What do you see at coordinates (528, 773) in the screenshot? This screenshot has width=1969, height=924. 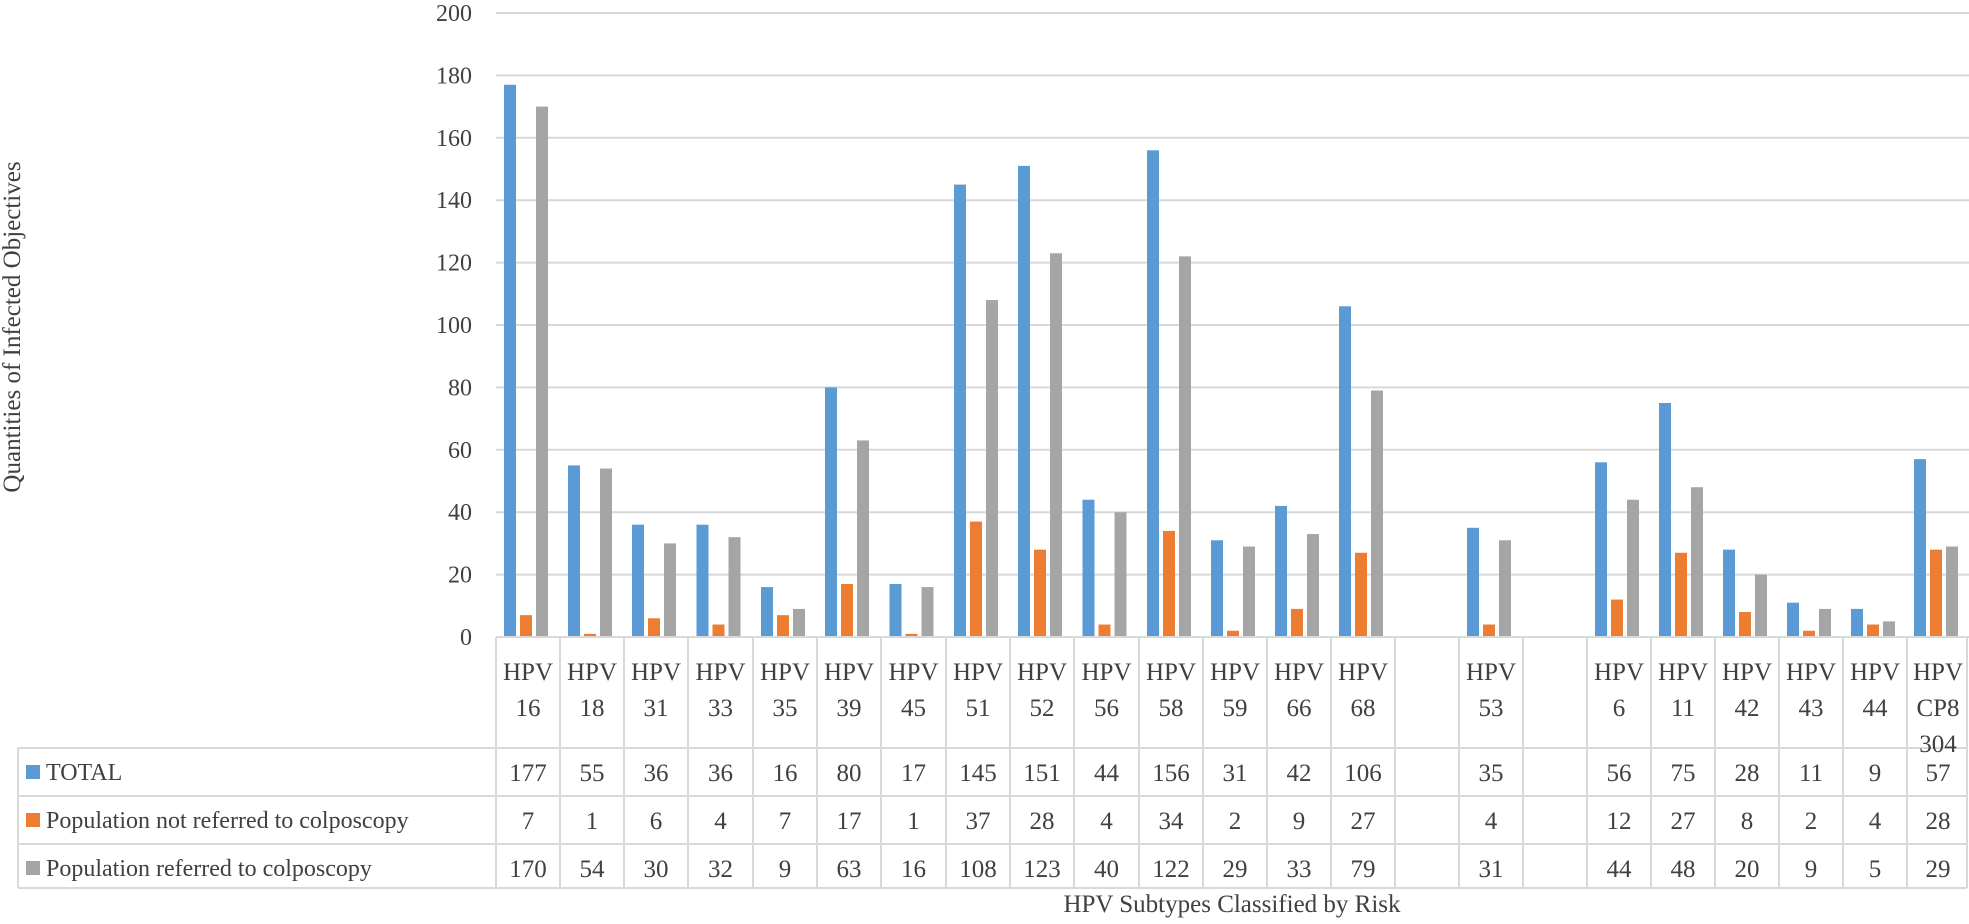 I see `table-value: 177` at bounding box center [528, 773].